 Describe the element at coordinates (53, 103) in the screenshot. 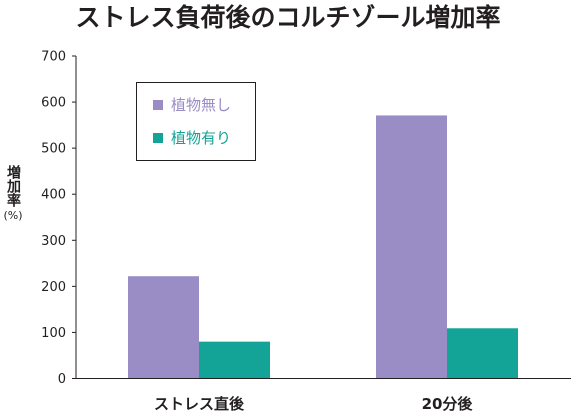

I see `y-tick-label-600: 600` at that location.